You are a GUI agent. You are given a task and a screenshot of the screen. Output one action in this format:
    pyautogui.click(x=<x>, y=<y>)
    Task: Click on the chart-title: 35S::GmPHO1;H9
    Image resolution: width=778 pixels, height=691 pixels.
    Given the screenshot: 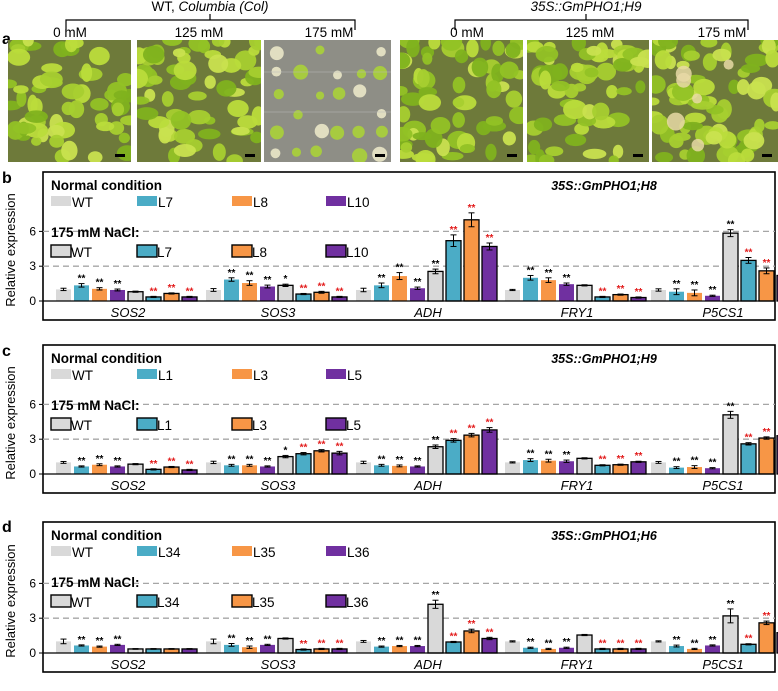 What is the action you would take?
    pyautogui.click(x=604, y=359)
    